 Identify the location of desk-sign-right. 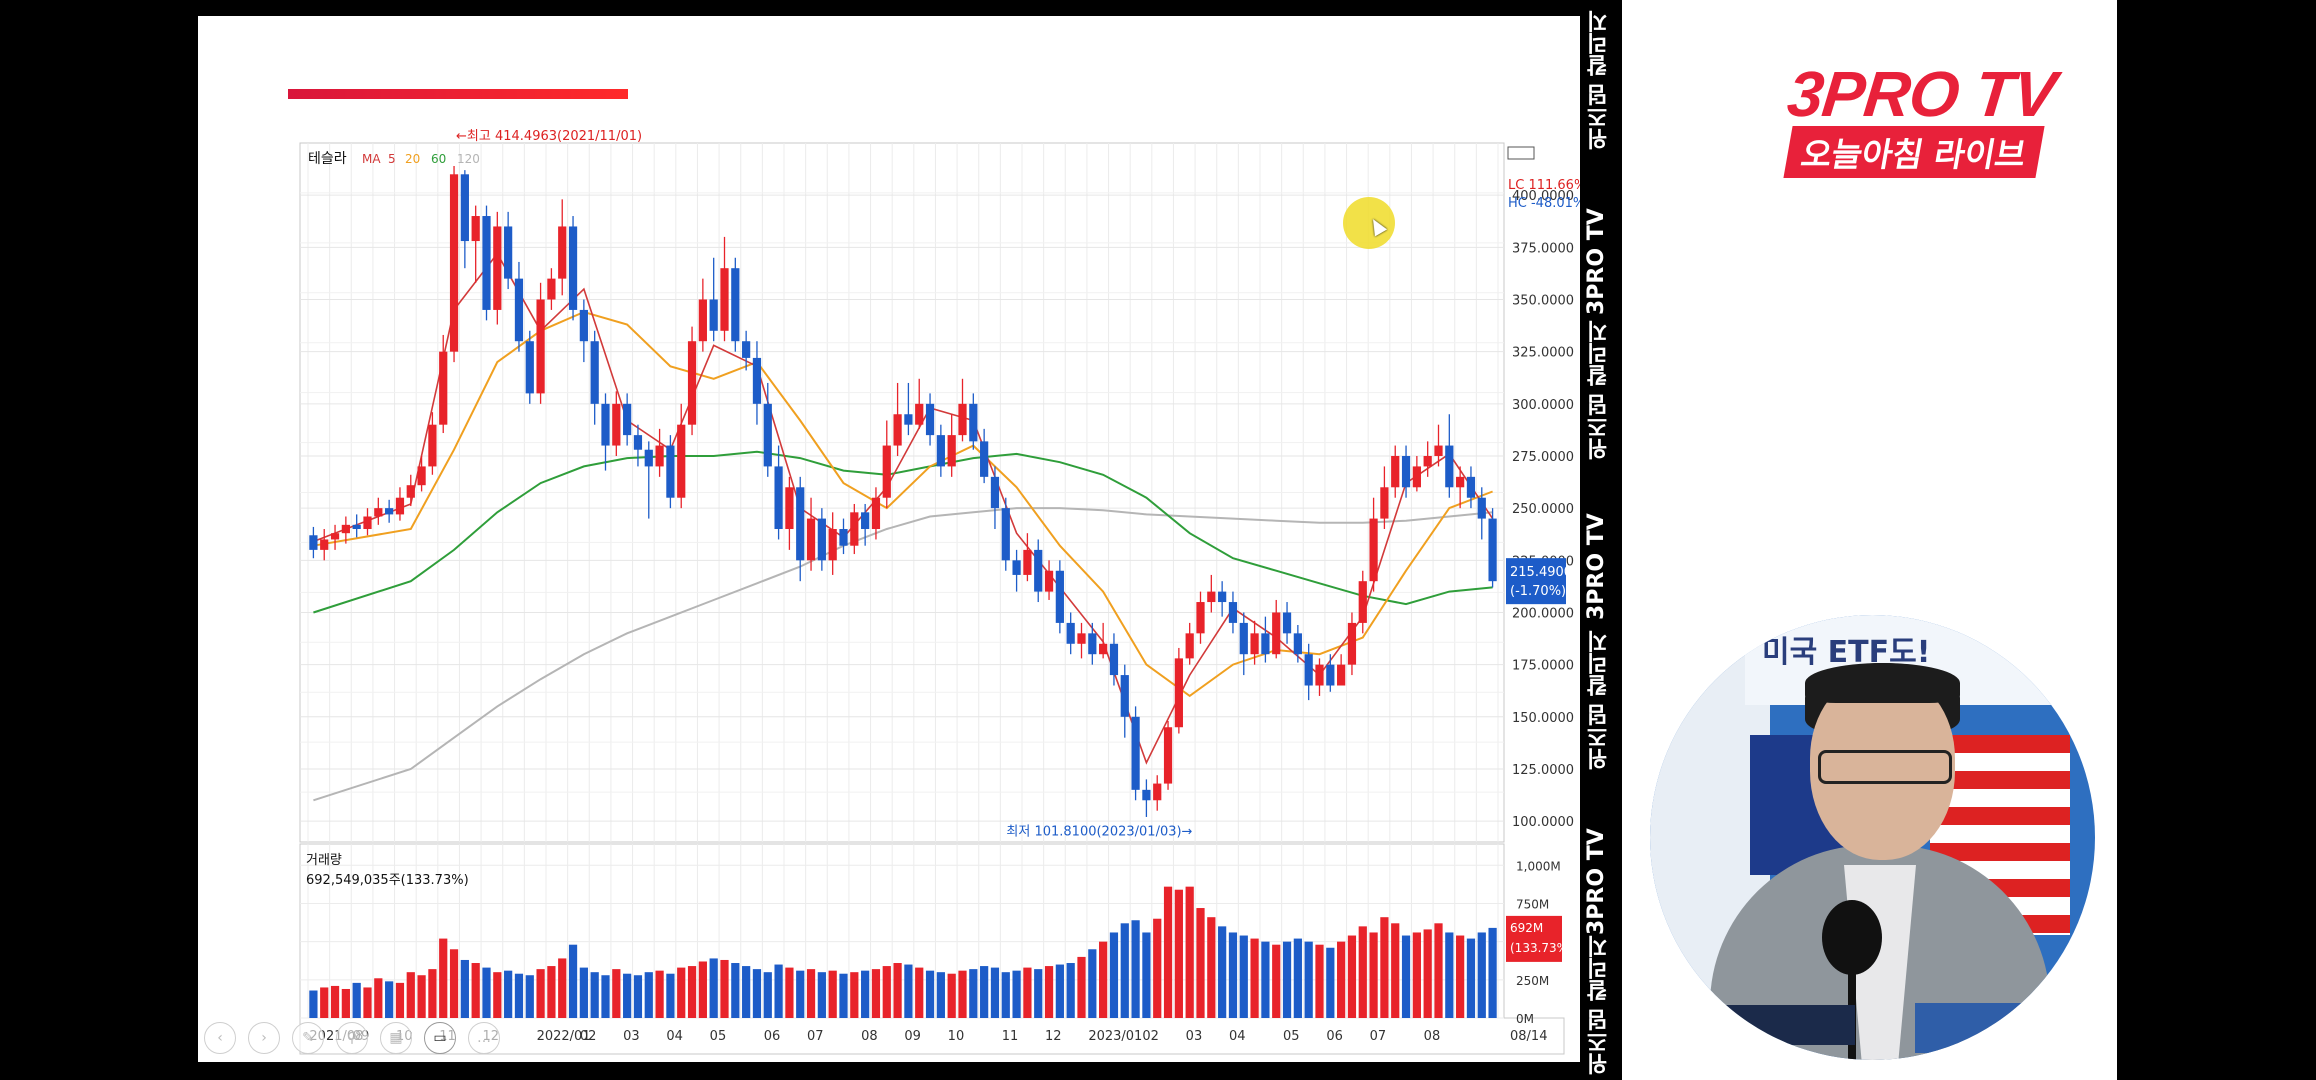
(1975, 1028).